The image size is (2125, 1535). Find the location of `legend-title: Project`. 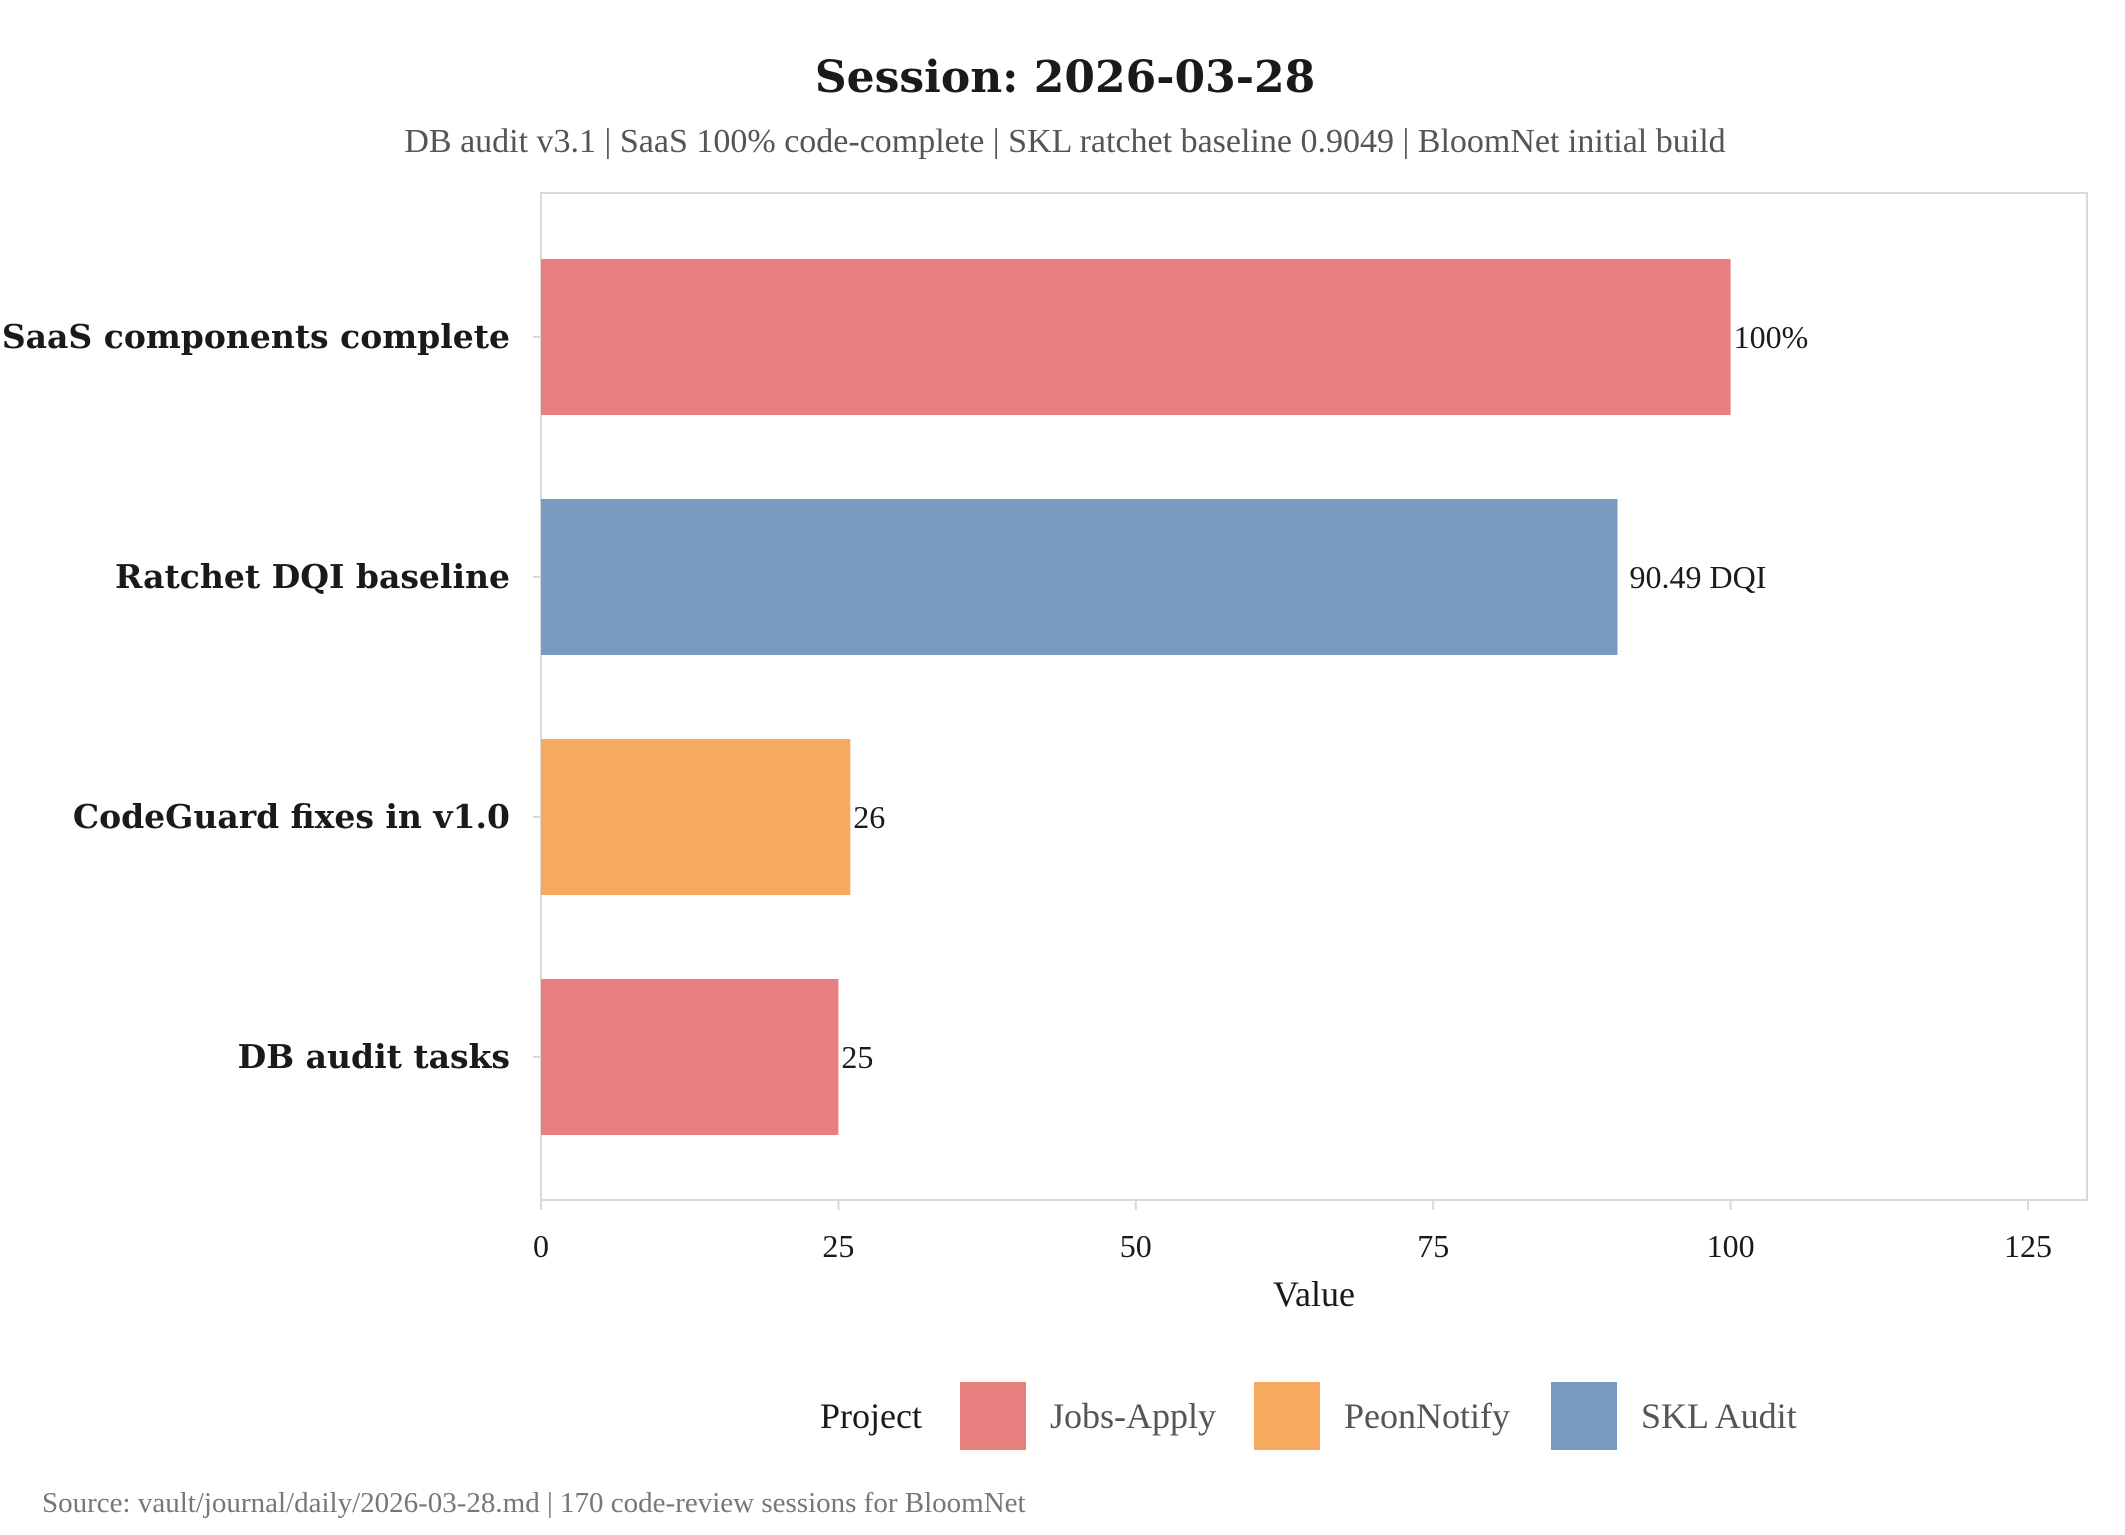

legend-title: Project is located at coordinates (871, 1416).